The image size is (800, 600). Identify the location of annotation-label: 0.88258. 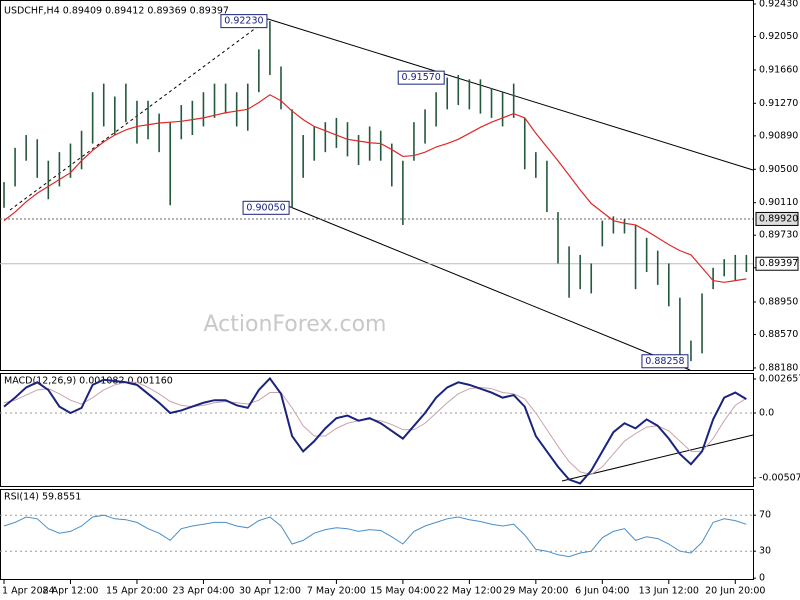
(664, 361).